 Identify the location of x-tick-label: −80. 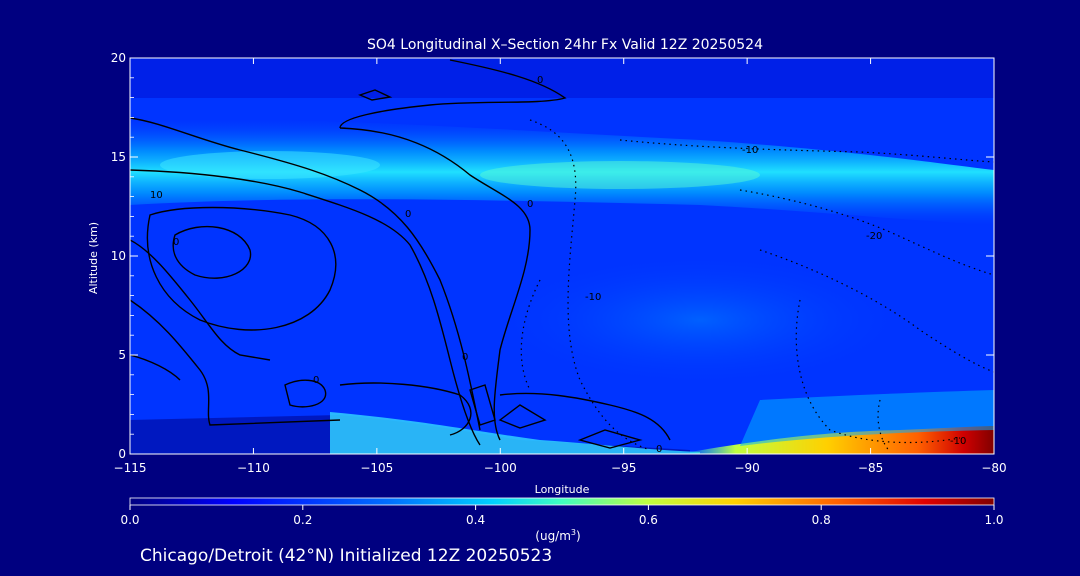
(993, 468).